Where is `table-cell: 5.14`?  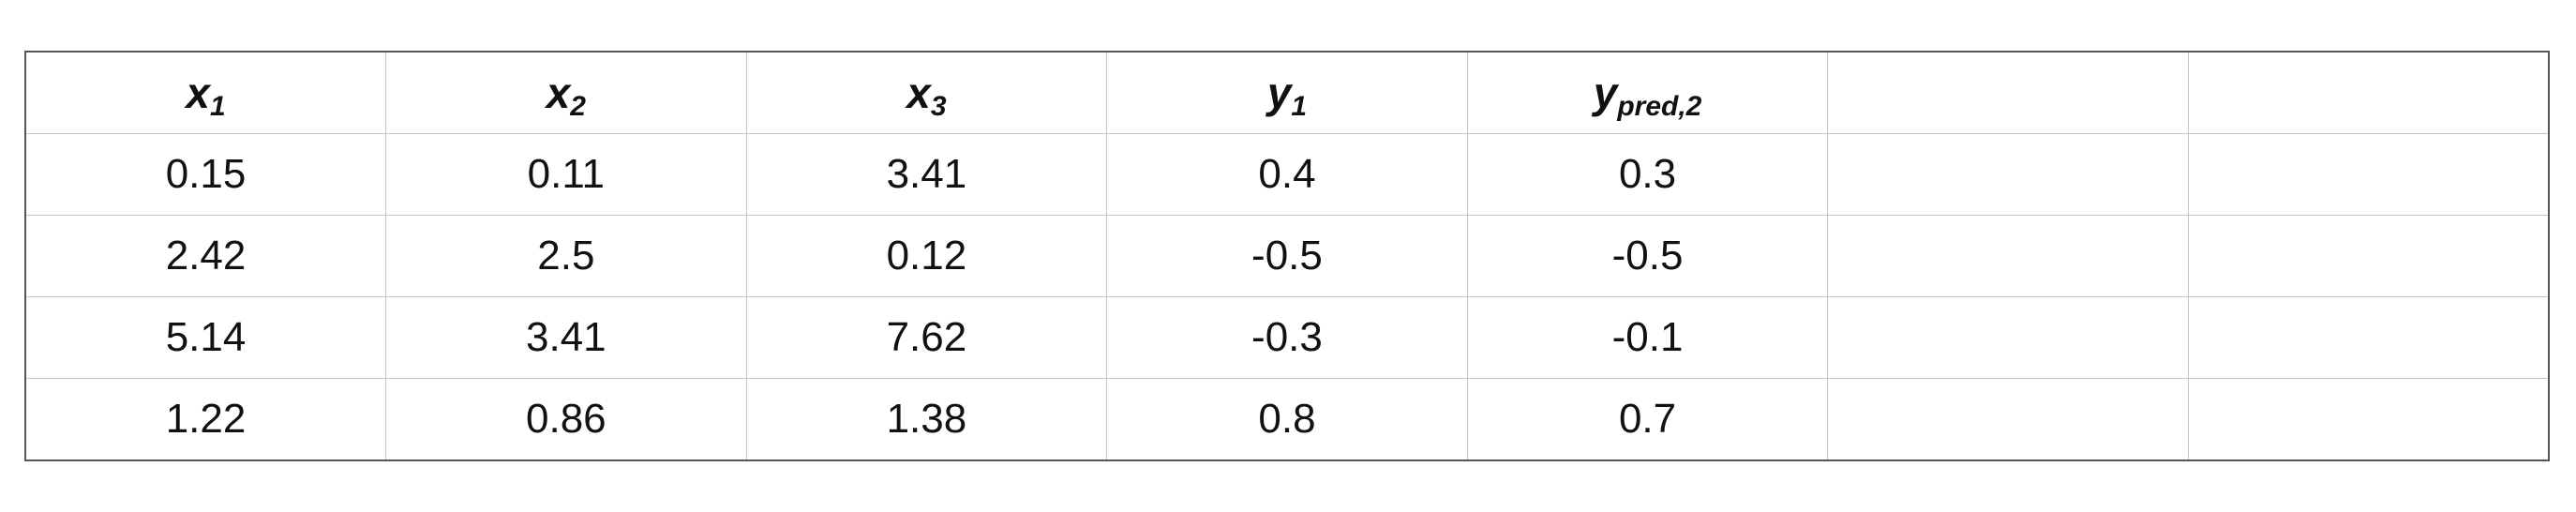
table-cell: 5.14 is located at coordinates (206, 337).